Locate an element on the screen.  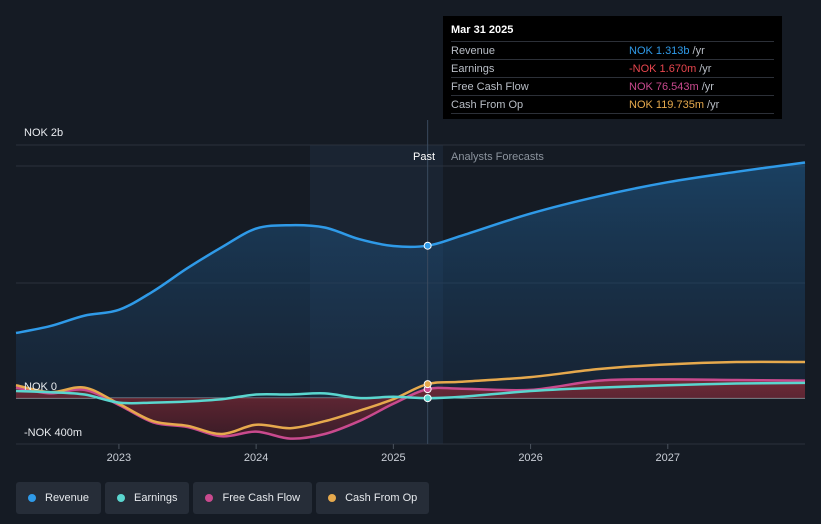
tooltip-label: Free Cash Flow is located at coordinates (490, 86).